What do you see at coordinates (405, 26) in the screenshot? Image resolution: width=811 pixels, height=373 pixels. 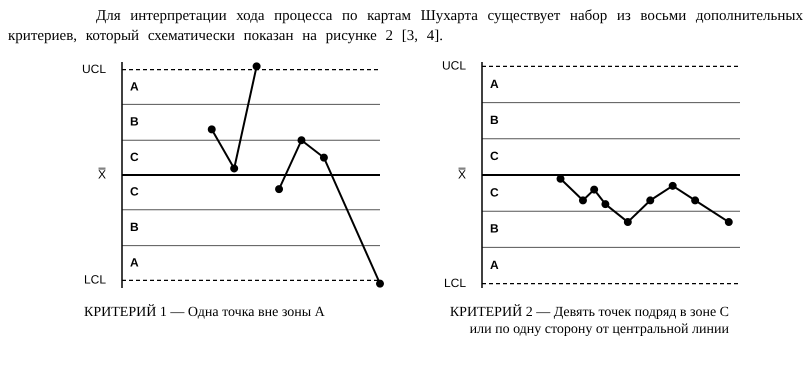 I see `chart-title: Для интерпретации хода процесса по картам Шухарта существует набор из восьми дополнительных критериев, который схематически показан на рисунке 2 [3, 4].` at bounding box center [405, 26].